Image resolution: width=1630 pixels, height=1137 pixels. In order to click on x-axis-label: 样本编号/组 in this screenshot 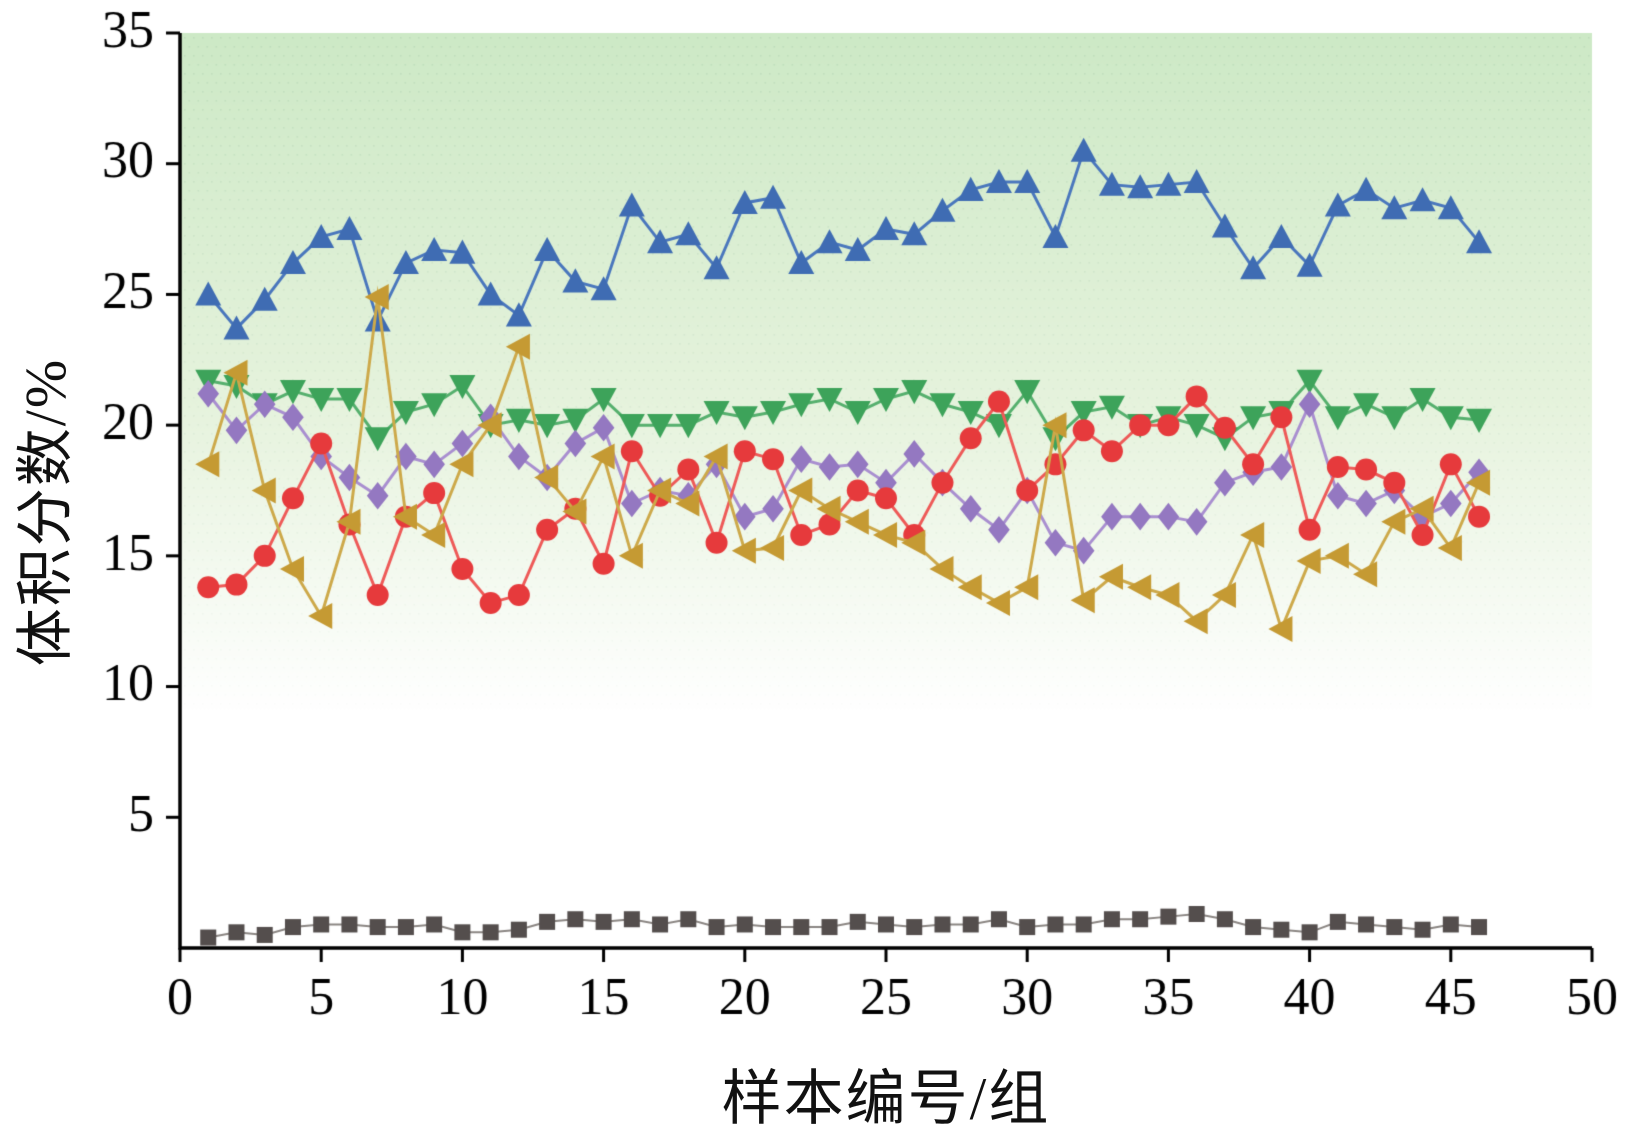, I will do `click(886, 1099)`.